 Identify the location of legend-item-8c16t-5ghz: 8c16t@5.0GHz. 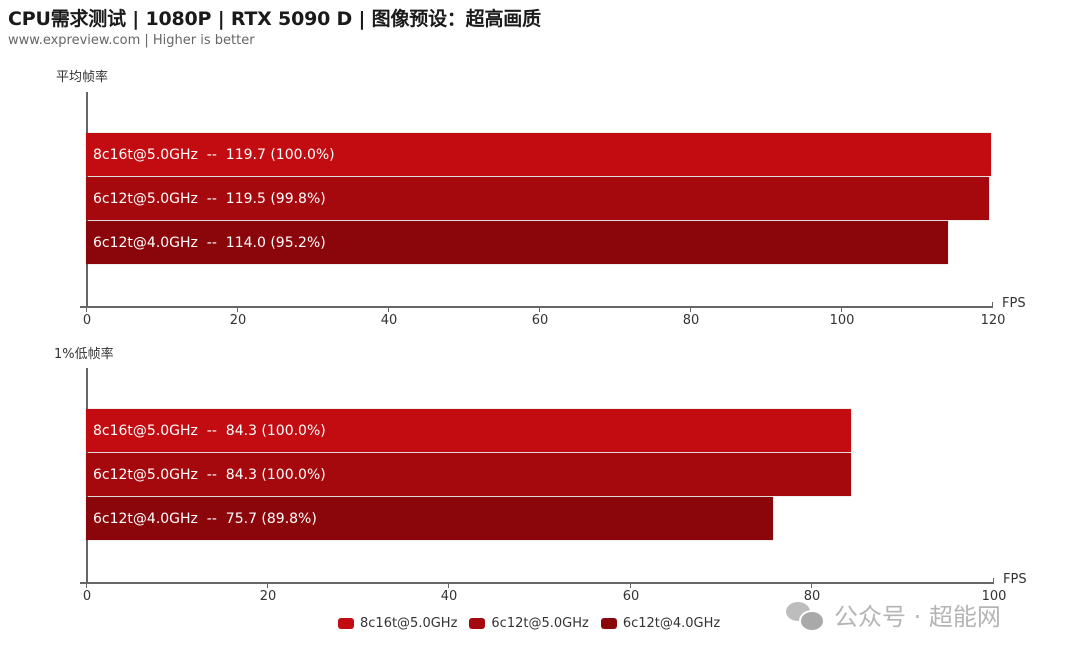
(397, 623).